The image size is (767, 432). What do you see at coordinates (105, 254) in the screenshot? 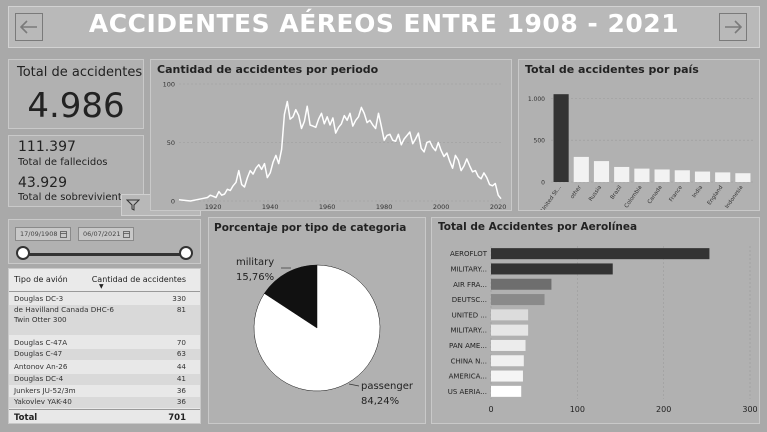
I see `date-slider-track` at bounding box center [105, 254].